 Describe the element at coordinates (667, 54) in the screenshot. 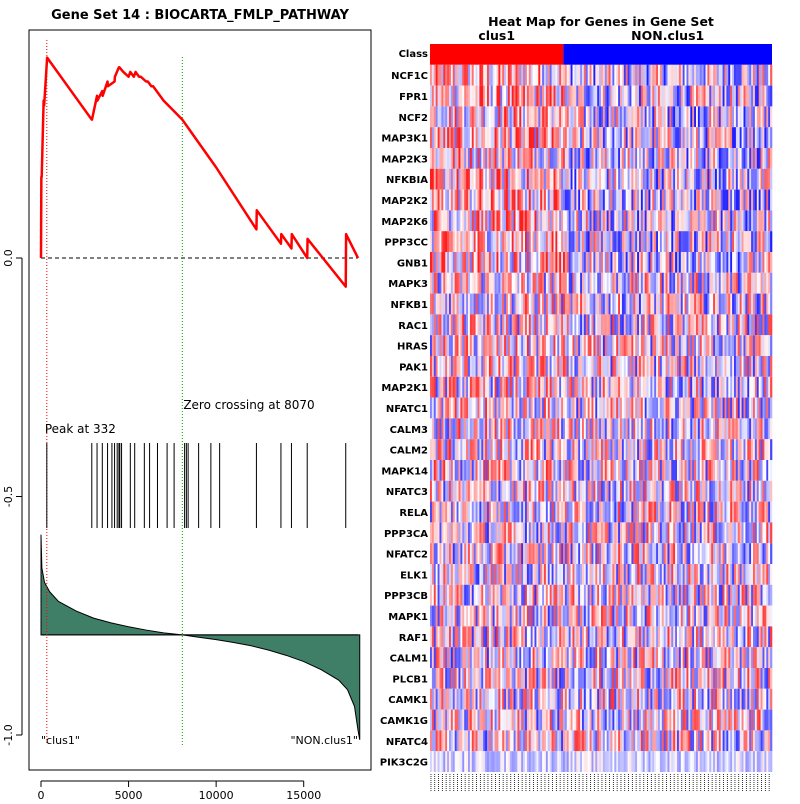

I see `class-bar-non-clus1` at that location.